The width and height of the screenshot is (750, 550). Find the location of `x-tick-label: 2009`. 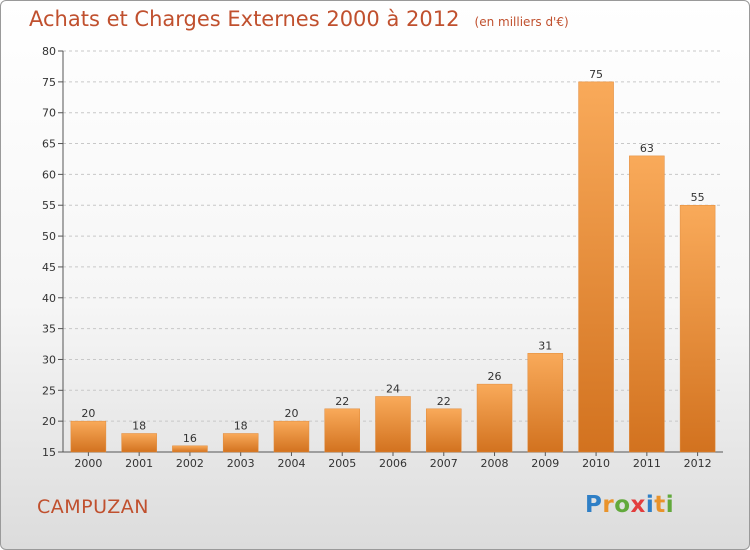

x-tick-label: 2009 is located at coordinates (545, 463).